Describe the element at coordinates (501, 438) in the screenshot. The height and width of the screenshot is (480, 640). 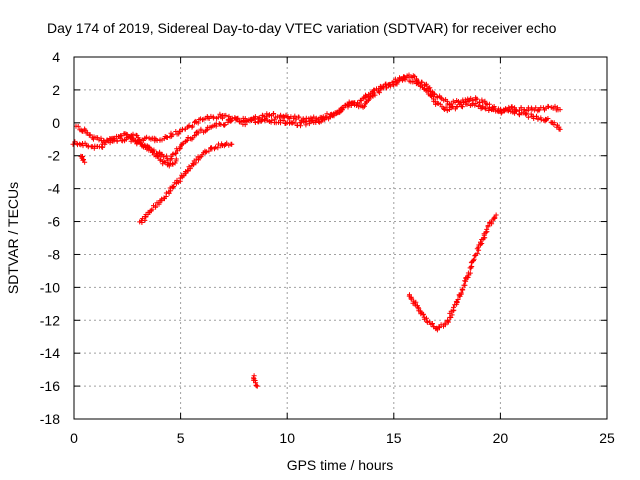
I see `x-tick-label: 20` at that location.